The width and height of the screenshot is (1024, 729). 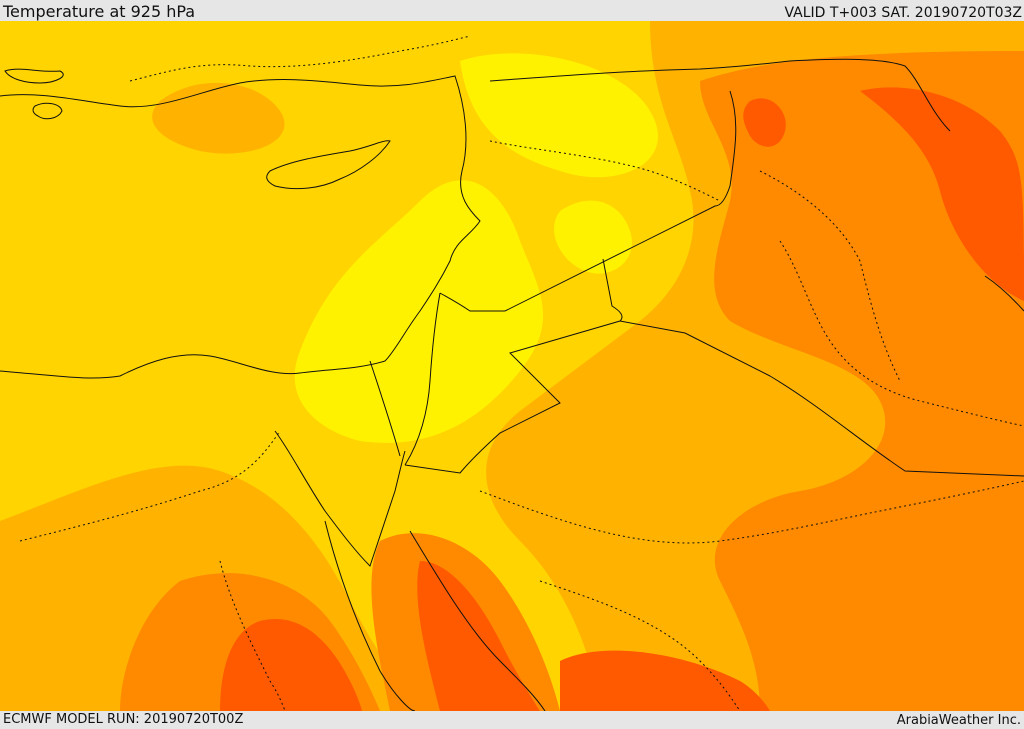 I want to click on red-sea-west-coast, so click(x=370, y=615).